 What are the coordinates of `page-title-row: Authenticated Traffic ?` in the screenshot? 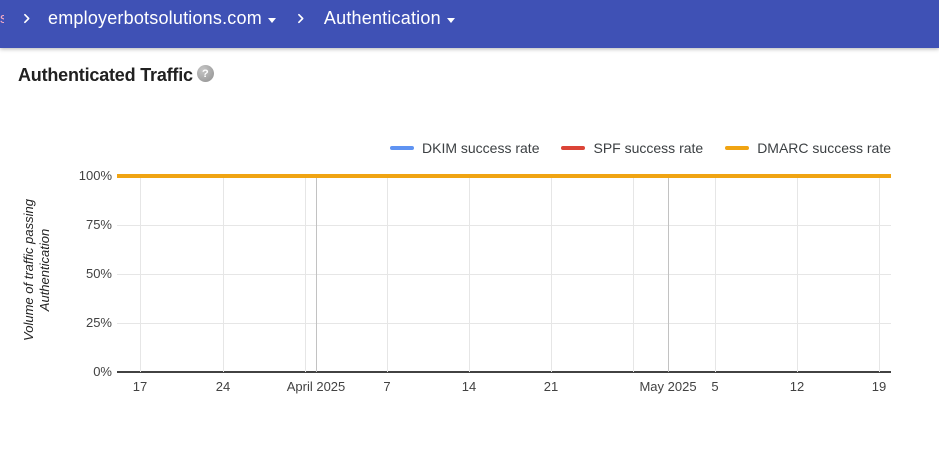 It's located at (116, 75).